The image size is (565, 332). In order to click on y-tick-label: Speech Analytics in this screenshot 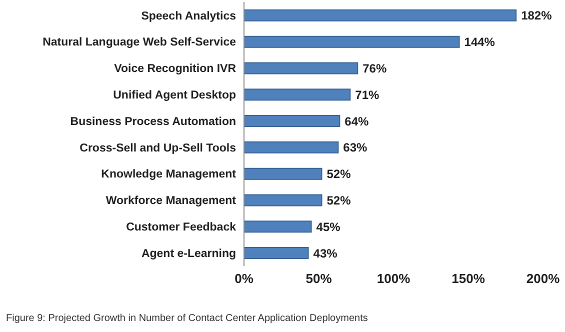, I will do `click(188, 16)`.